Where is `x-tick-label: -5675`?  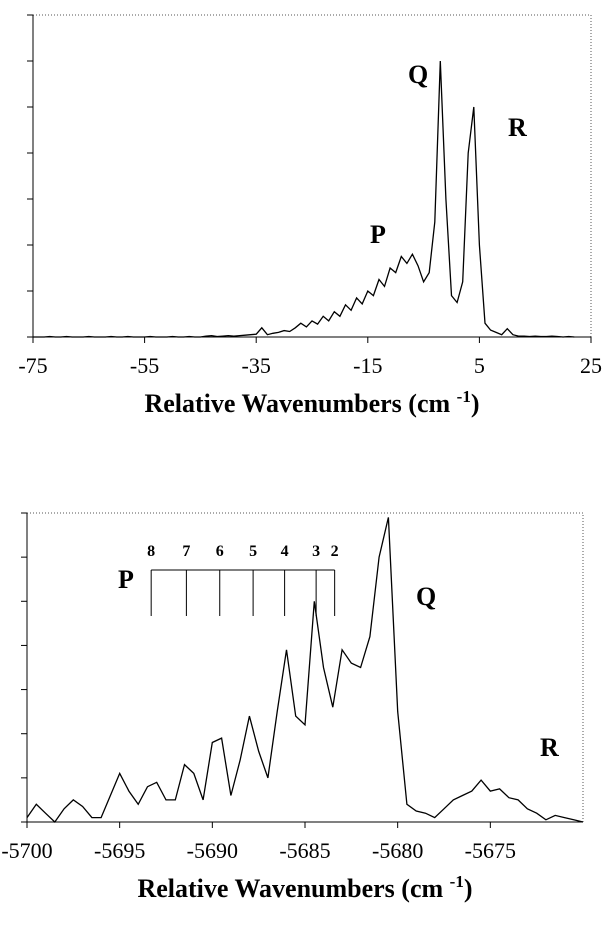 x-tick-label: -5675 is located at coordinates (490, 850).